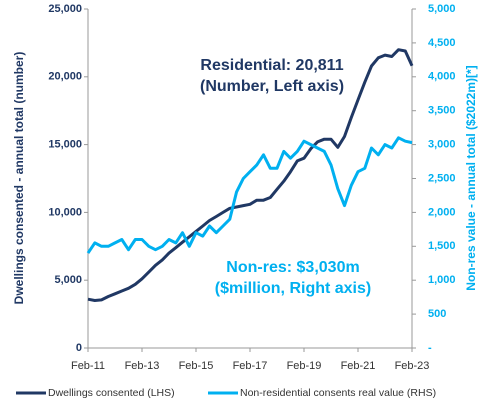  Describe the element at coordinates (65, 212) in the screenshot. I see `y-tick-label: 10,000` at that location.